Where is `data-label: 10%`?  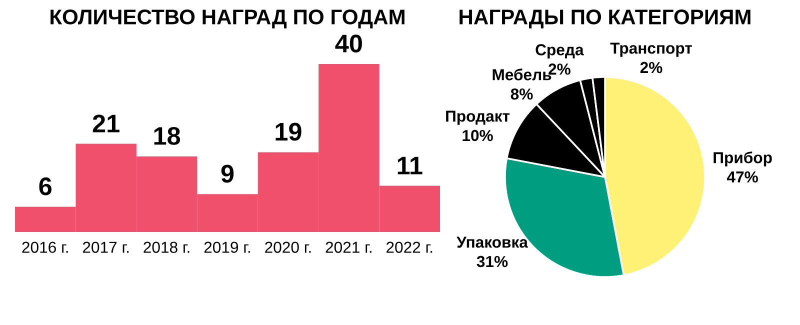
data-label: 10% is located at coordinates (477, 136).